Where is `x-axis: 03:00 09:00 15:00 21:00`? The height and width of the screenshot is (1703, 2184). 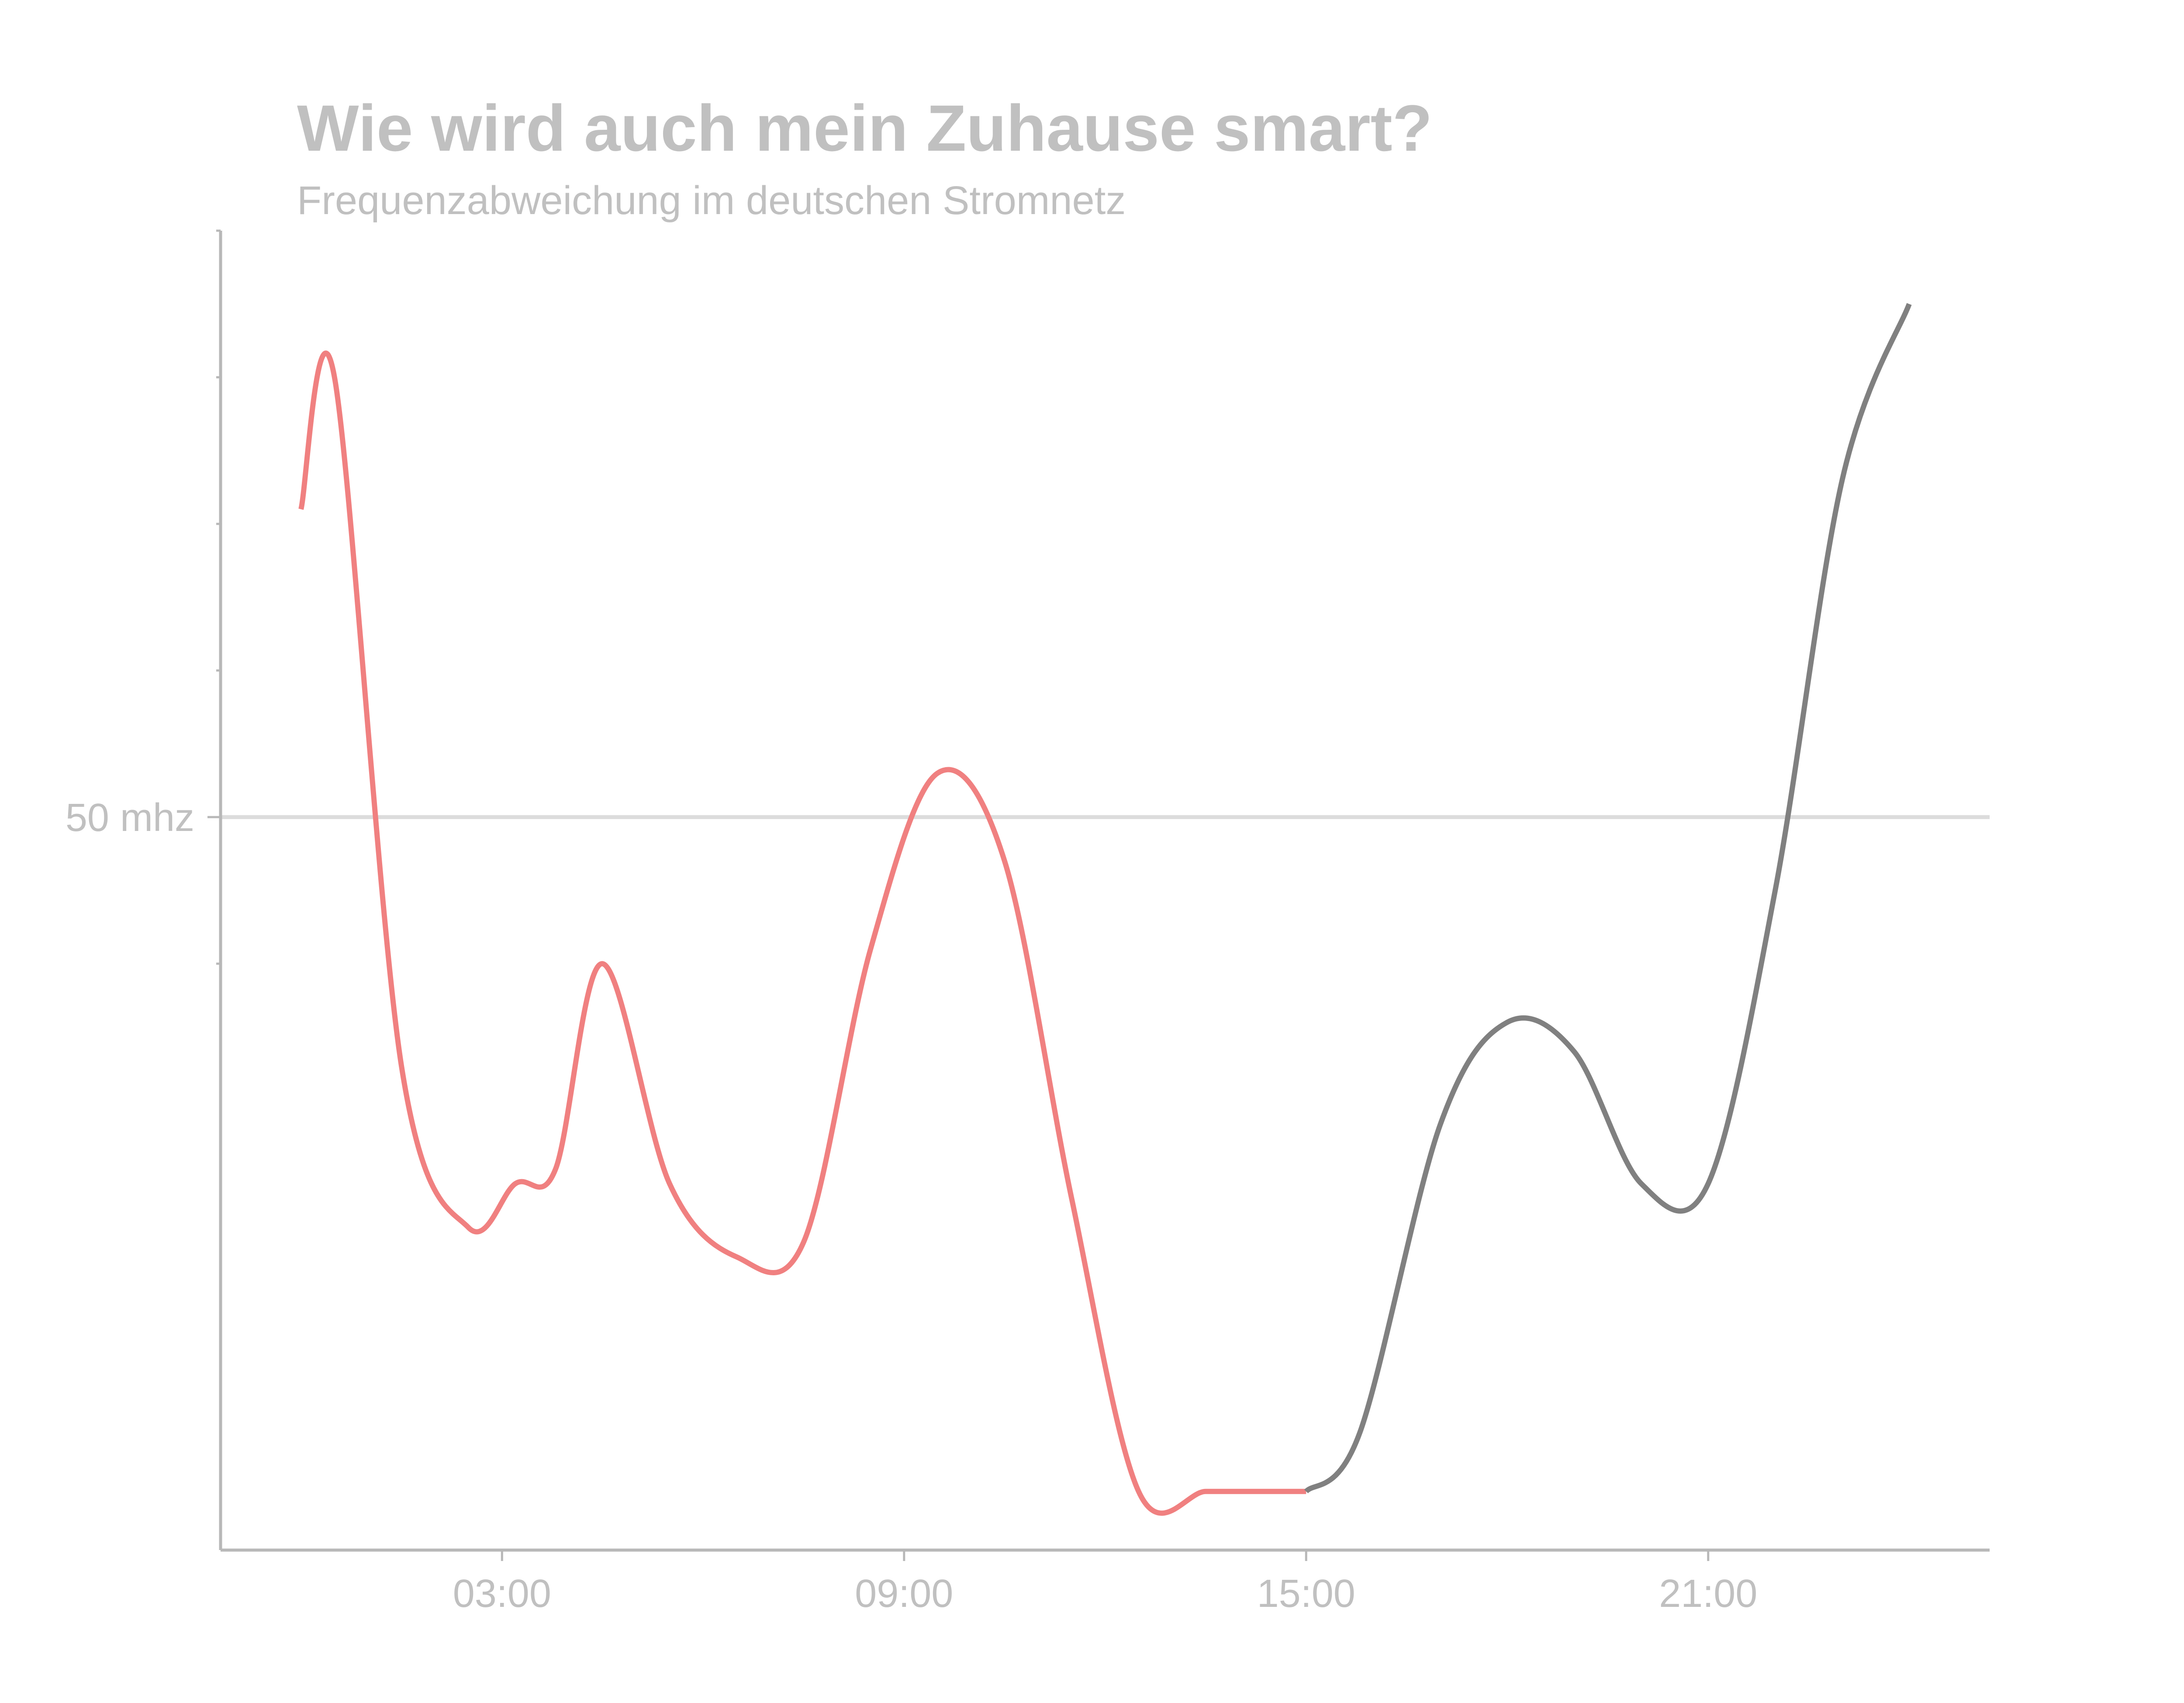
x-axis: 03:00 09:00 15:00 21:00 is located at coordinates (1105, 1582).